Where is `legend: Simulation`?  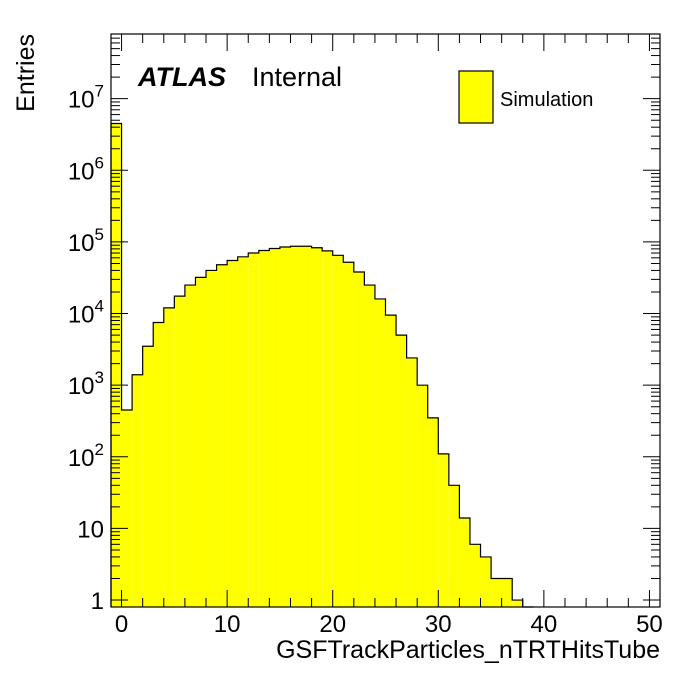
legend: Simulation is located at coordinates (525, 97).